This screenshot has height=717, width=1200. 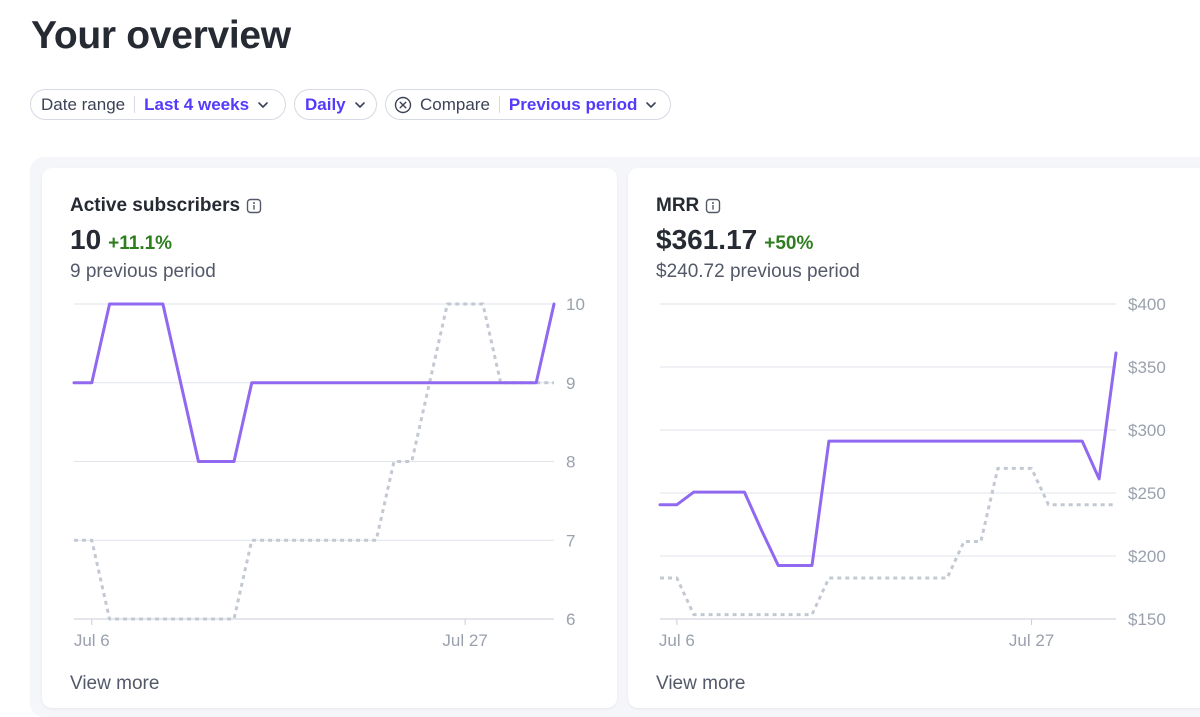 I want to click on y-tick-label: $250, so click(x=1147, y=493).